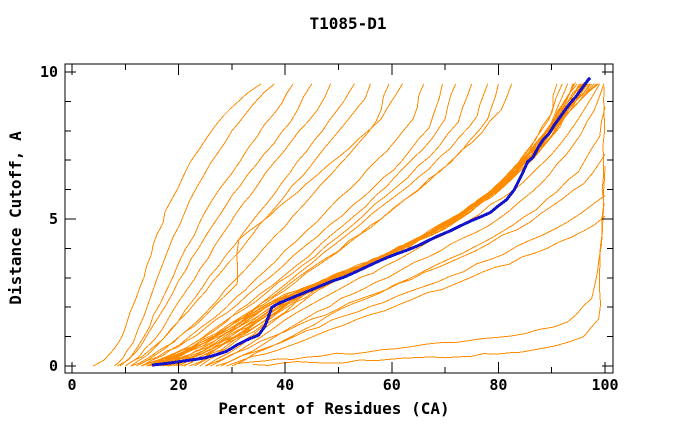 The image size is (680, 440). What do you see at coordinates (498, 385) in the screenshot?
I see `x-tick-label: 80` at bounding box center [498, 385].